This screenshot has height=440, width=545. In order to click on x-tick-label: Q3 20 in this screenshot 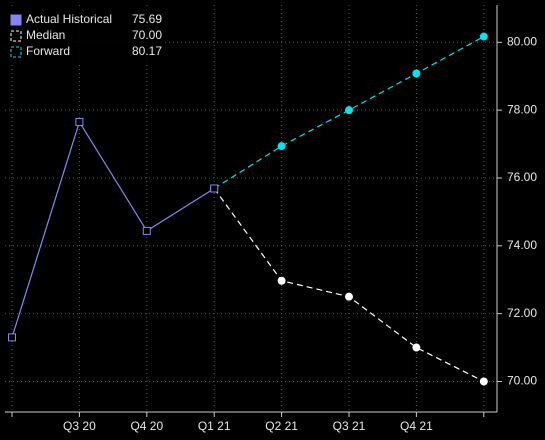, I will do `click(79, 426)`.